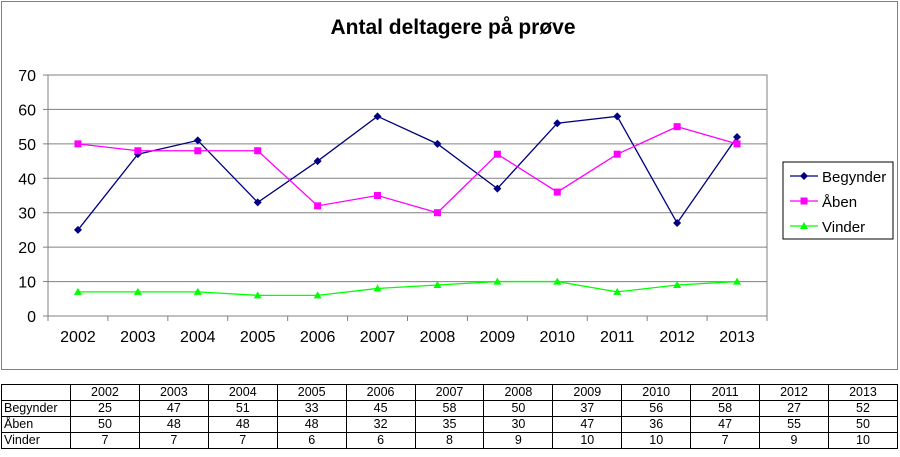  What do you see at coordinates (198, 151) in the screenshot?
I see `point-åben-2004` at bounding box center [198, 151].